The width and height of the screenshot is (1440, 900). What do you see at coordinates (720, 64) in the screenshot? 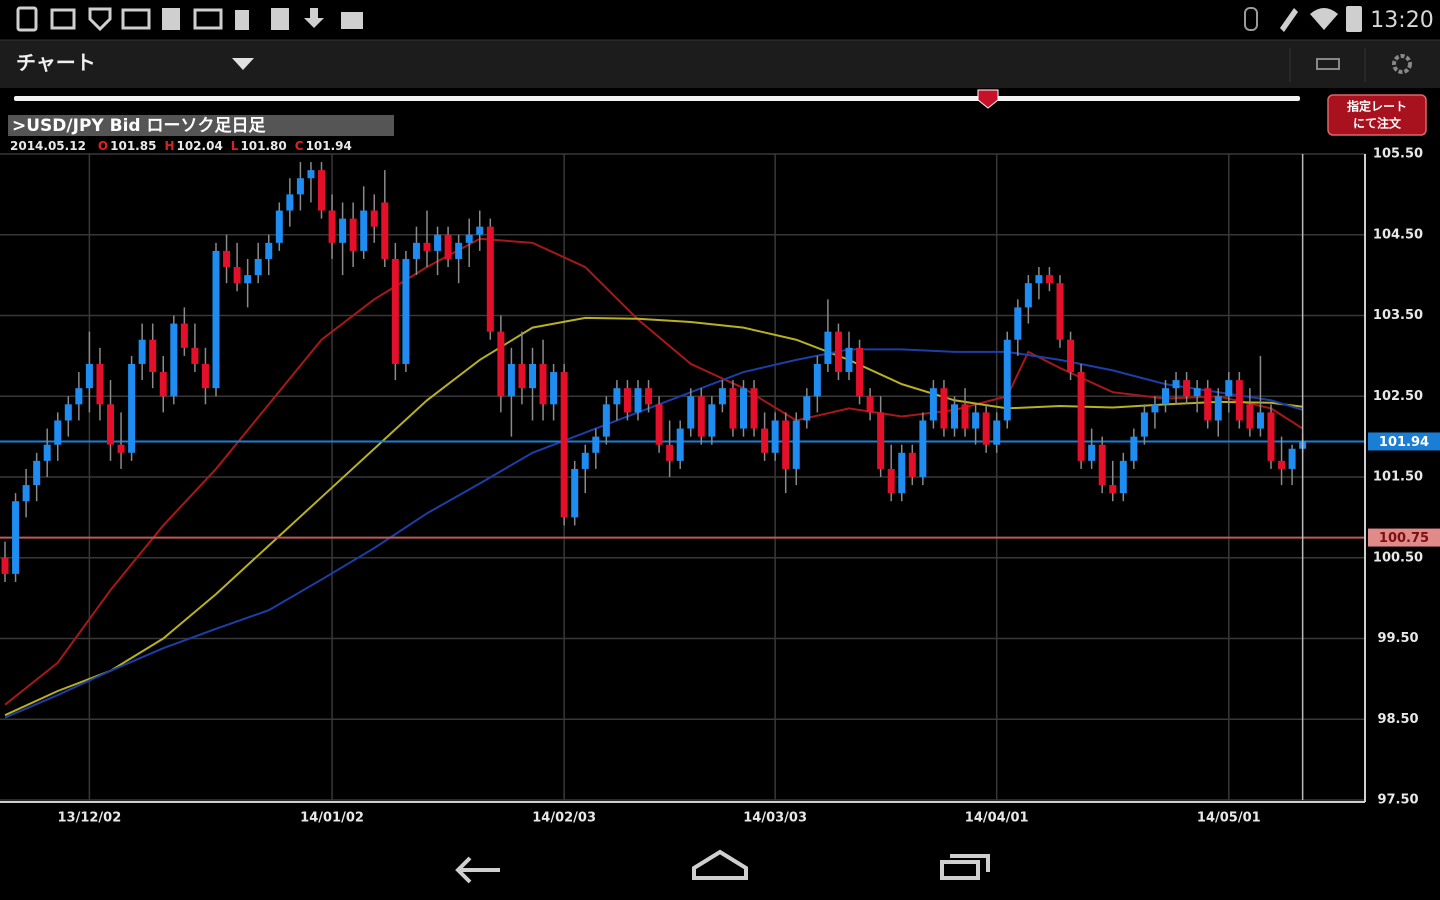
I see `app-bar` at bounding box center [720, 64].